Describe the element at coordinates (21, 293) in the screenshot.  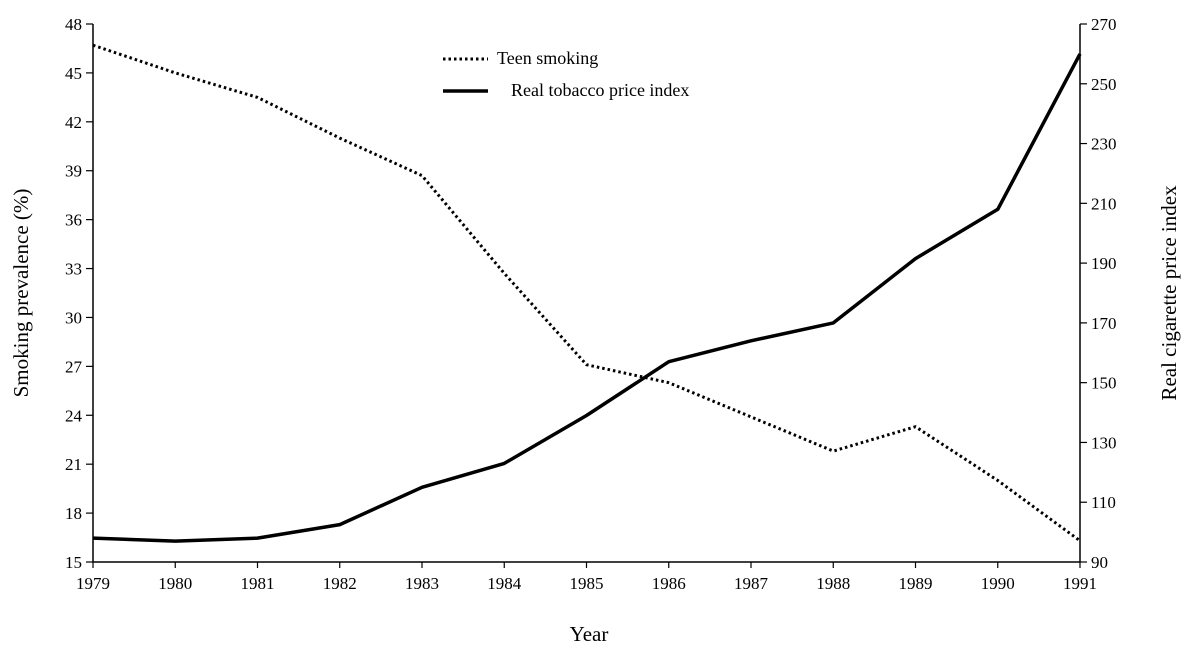
I see `y-axis-title-left: Smoking prevalence (%)` at that location.